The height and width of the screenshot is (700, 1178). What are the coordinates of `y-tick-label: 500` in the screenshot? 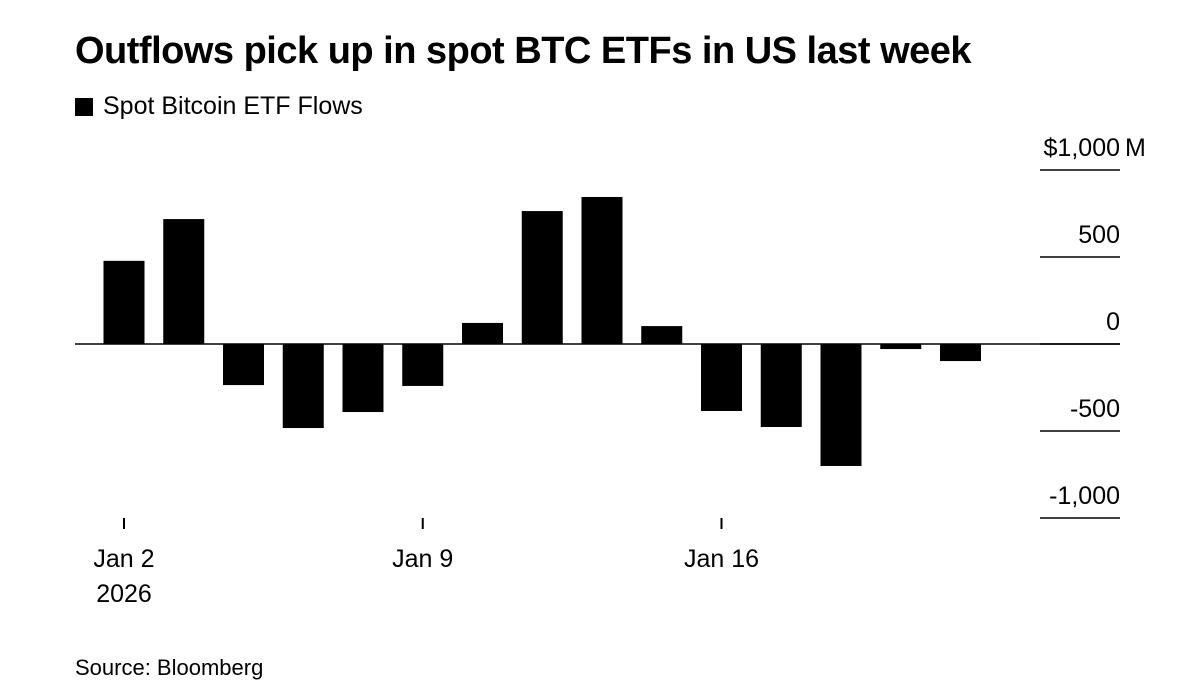 It's located at (1099, 235).